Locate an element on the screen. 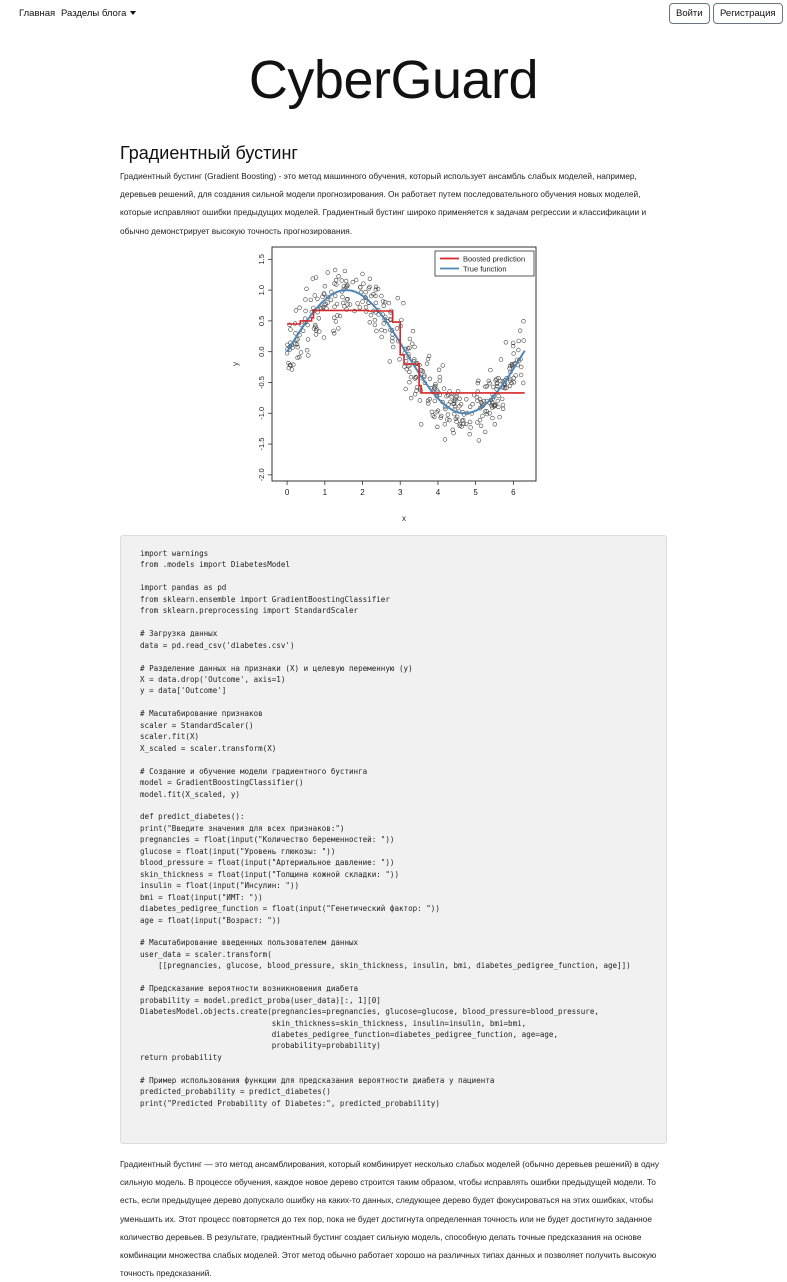  login-button: Войти is located at coordinates (689, 13).